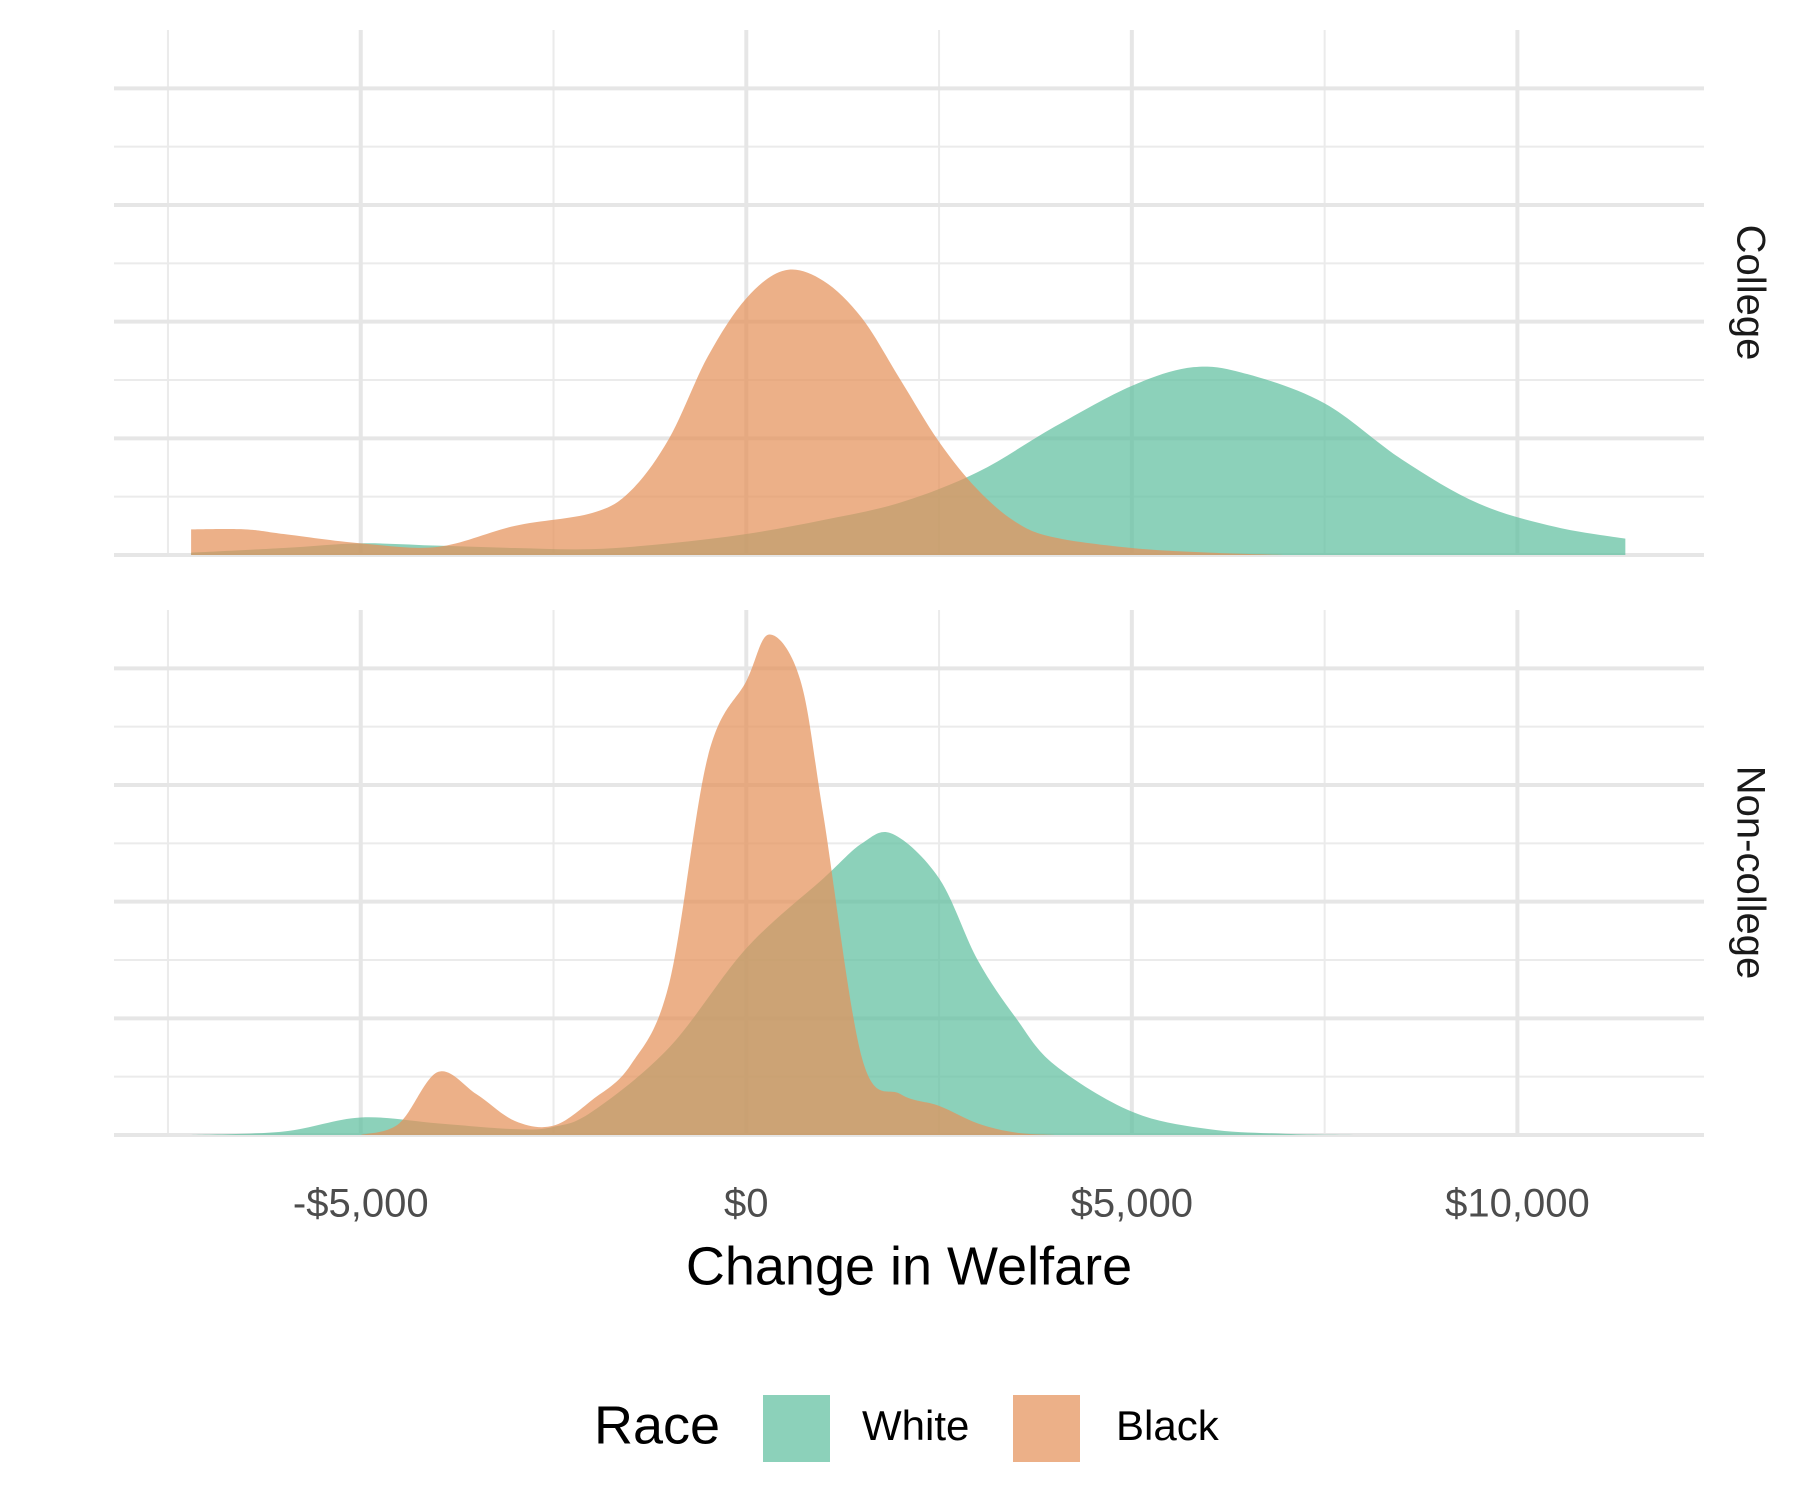  What do you see at coordinates (1168, 1425) in the screenshot?
I see `legend-label: Black` at bounding box center [1168, 1425].